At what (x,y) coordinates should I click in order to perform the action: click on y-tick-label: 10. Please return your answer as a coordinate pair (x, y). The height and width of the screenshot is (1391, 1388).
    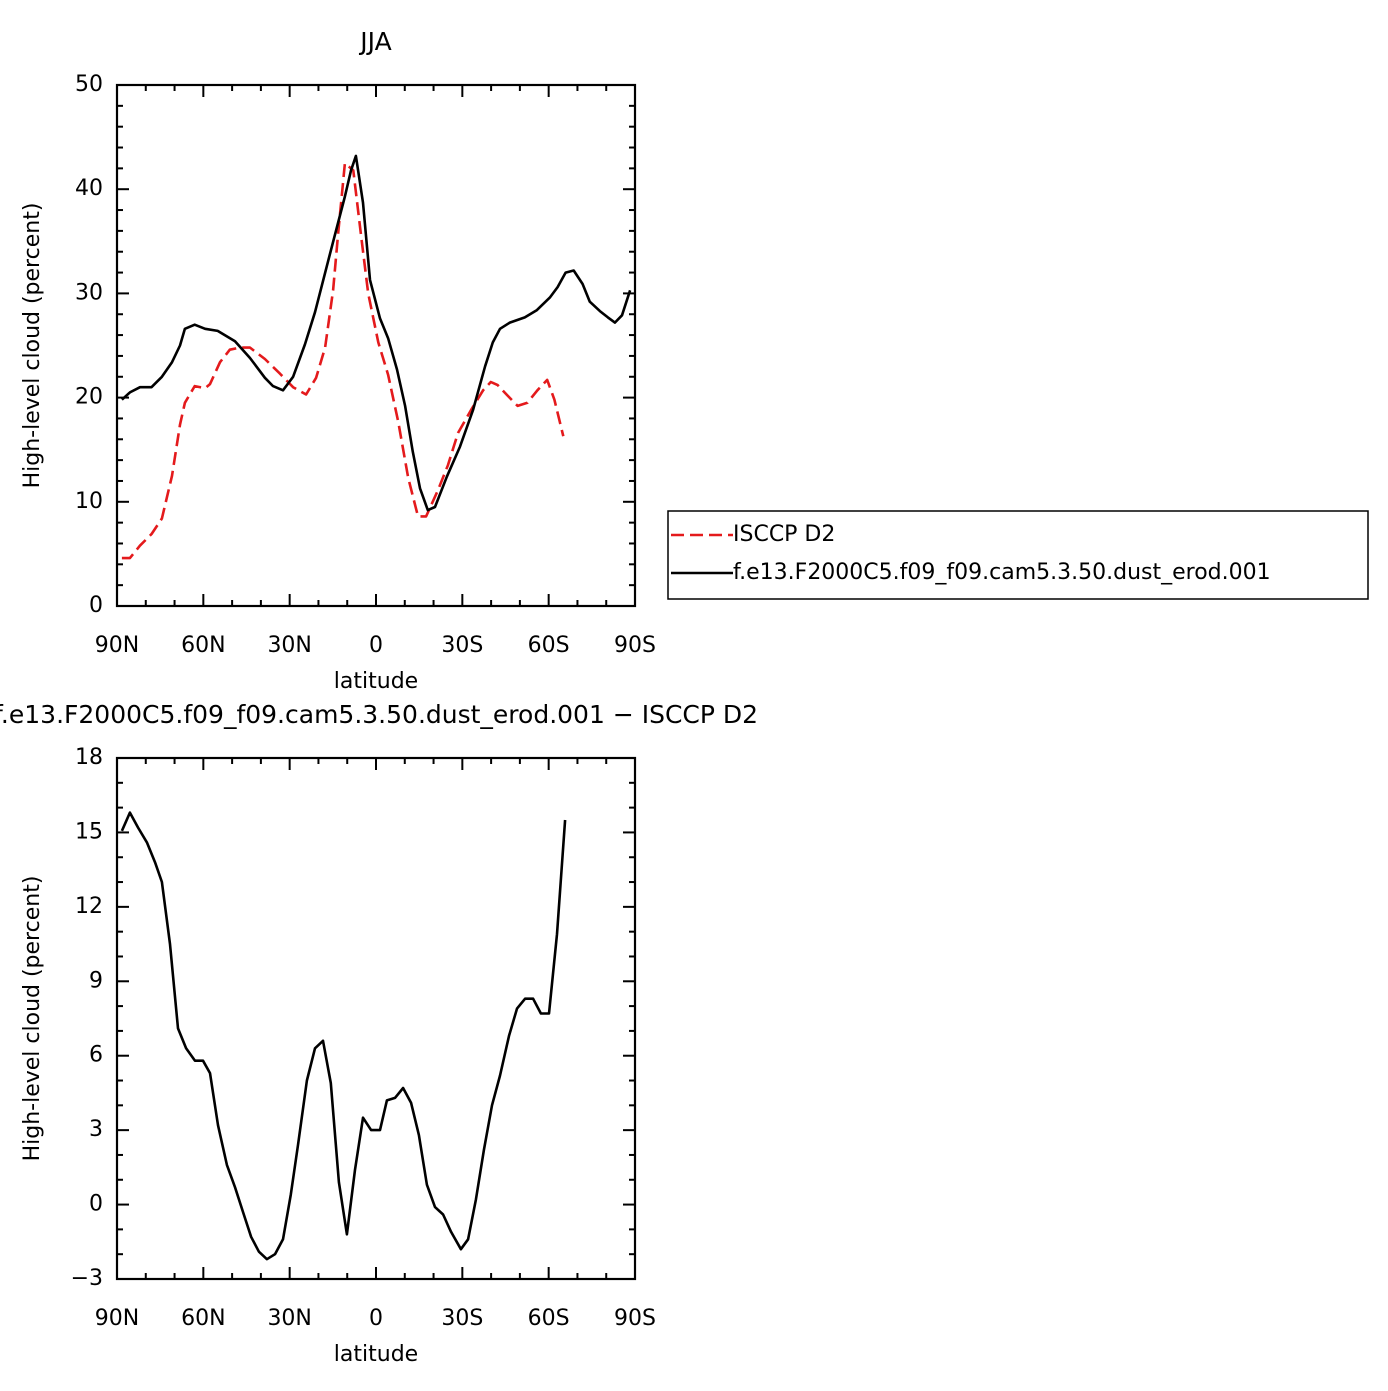
    Looking at the image, I should click on (89, 501).